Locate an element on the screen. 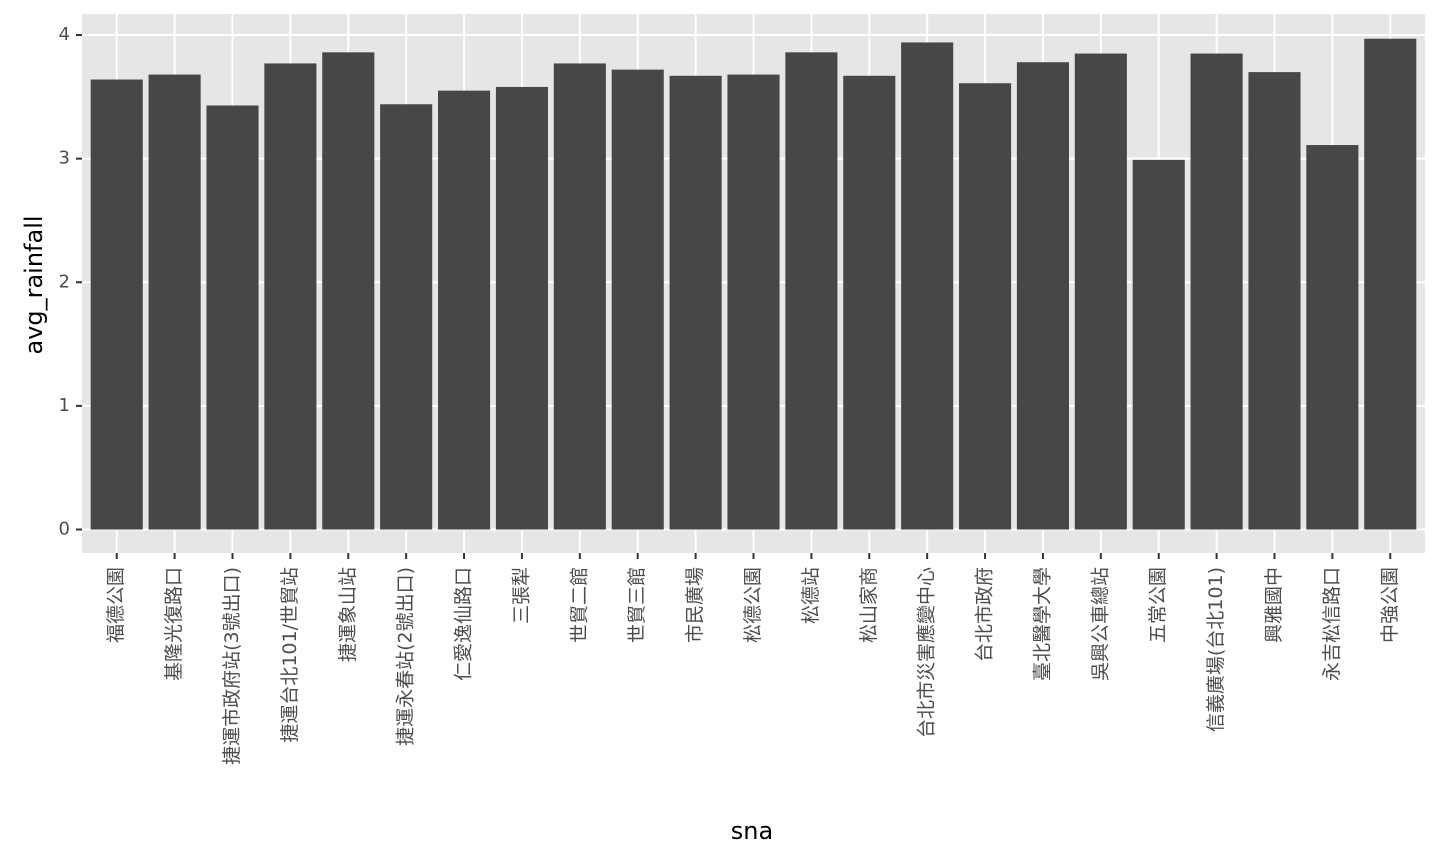 The height and width of the screenshot is (864, 1440). x-tick-label: 信義廣場(台北101) is located at coordinates (1216, 649).